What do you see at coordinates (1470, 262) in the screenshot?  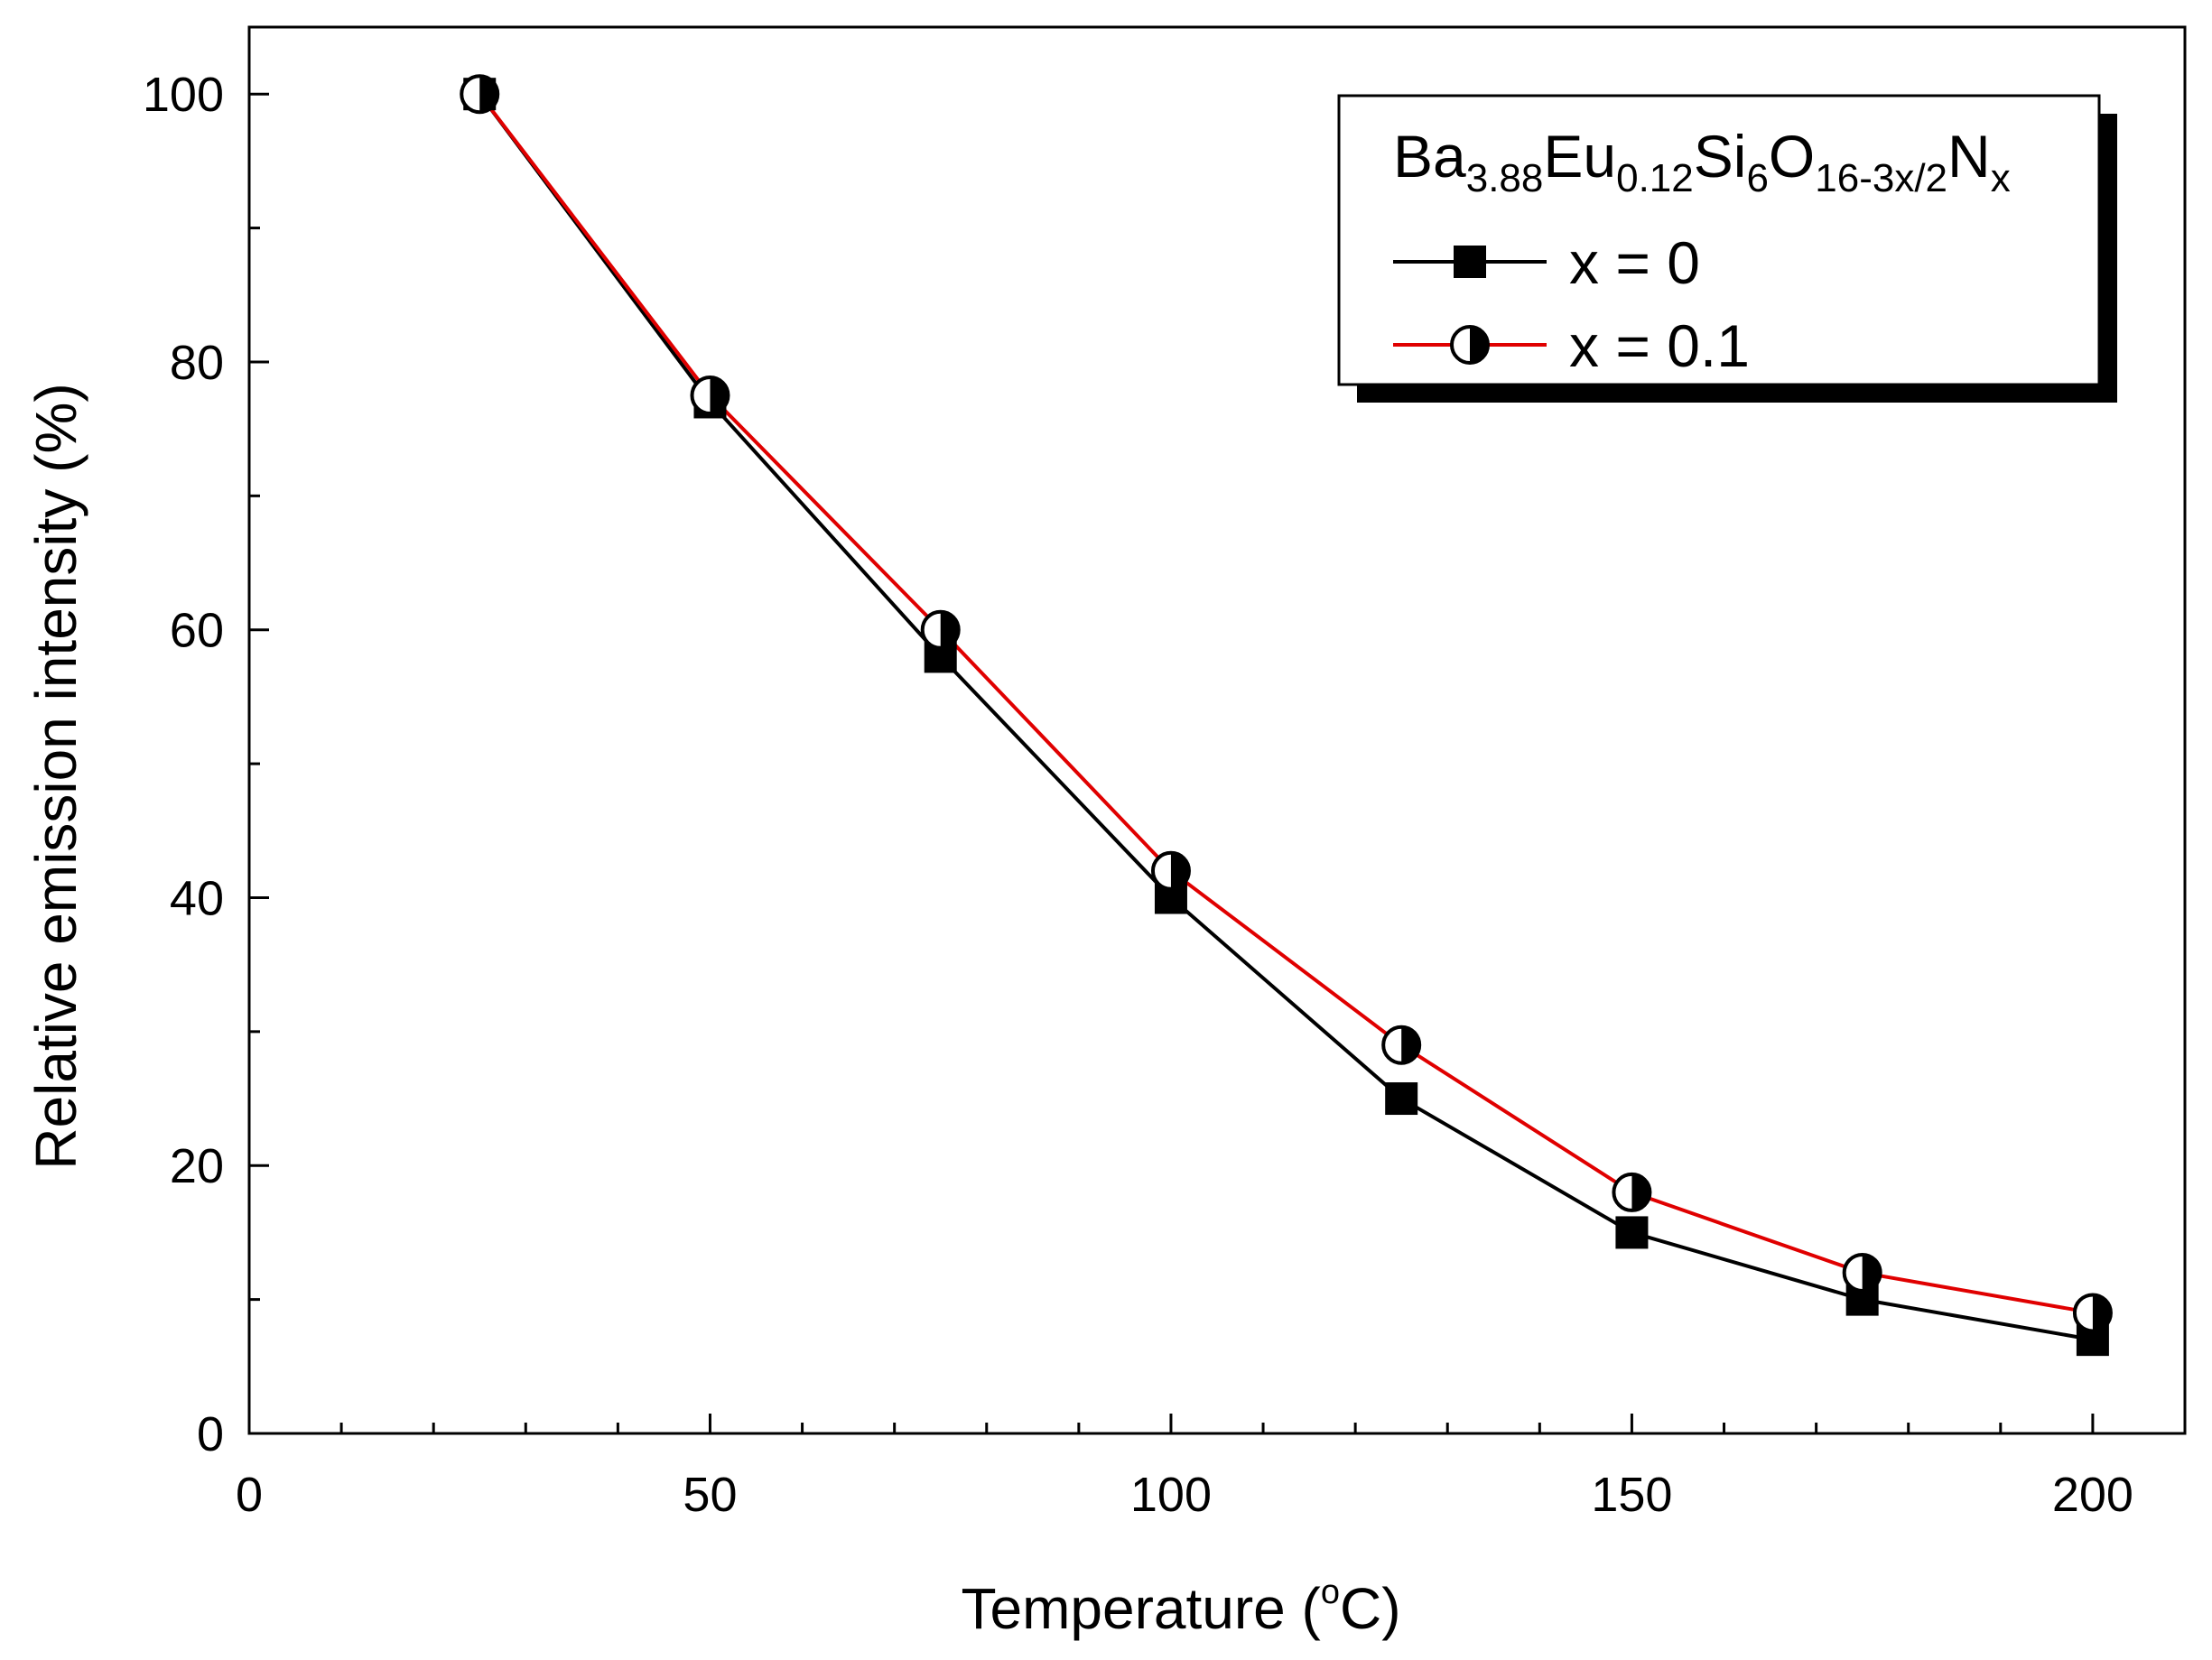 I see `legend-marker-square` at bounding box center [1470, 262].